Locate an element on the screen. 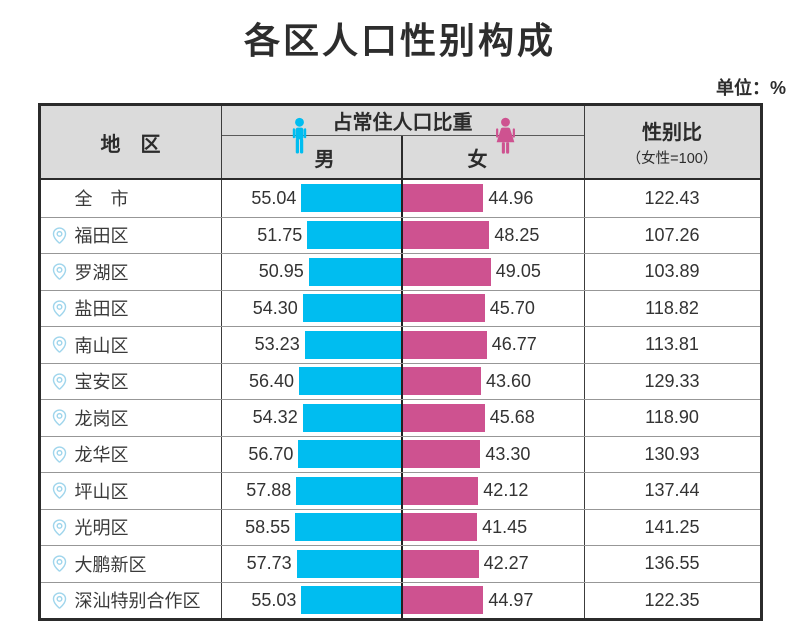 Image resolution: width=800 pixels, height=638 pixels. female-value: 41.45 is located at coordinates (505, 526).